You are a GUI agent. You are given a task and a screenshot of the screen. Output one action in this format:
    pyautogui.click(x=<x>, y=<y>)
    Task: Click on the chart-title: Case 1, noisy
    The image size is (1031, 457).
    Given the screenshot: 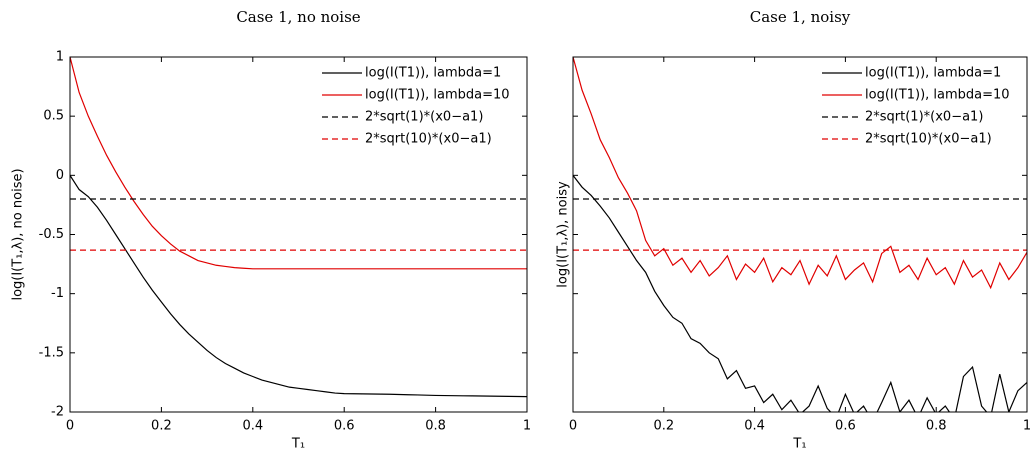 What is the action you would take?
    pyautogui.click(x=800, y=17)
    